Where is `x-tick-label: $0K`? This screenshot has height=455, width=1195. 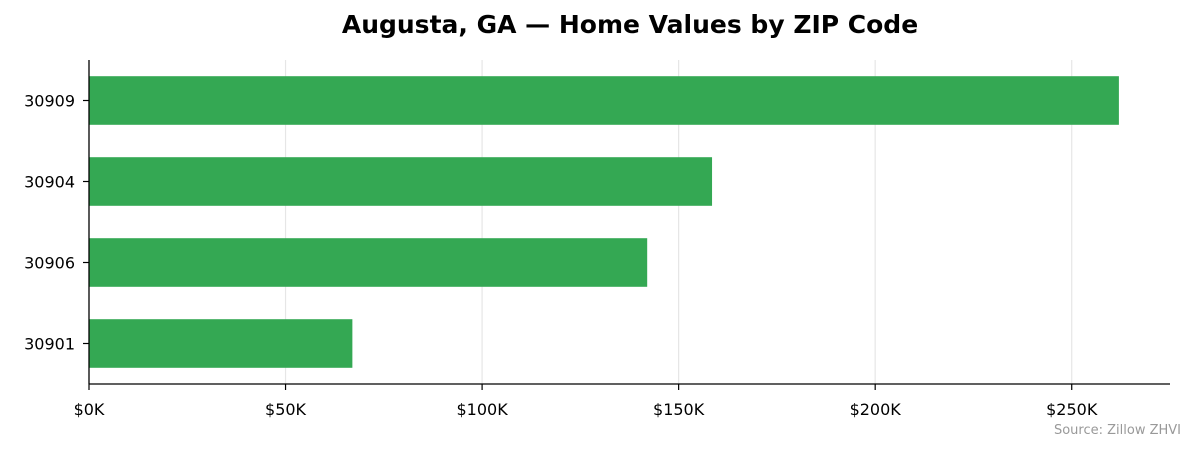 x-tick-label: $0K is located at coordinates (89, 409).